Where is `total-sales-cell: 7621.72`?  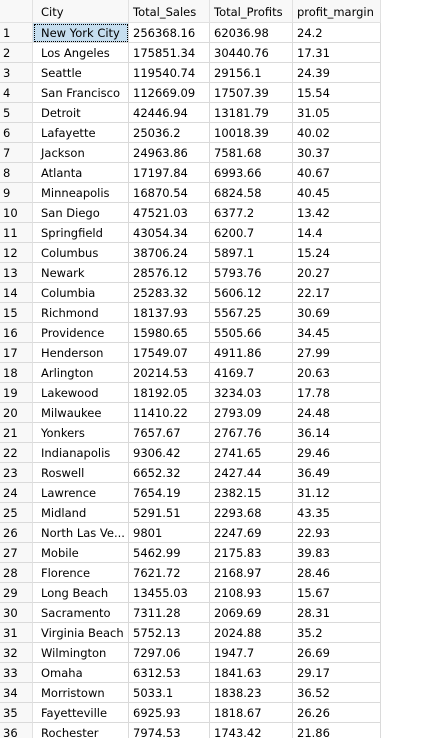
total-sales-cell: 7621.72 is located at coordinates (169, 573).